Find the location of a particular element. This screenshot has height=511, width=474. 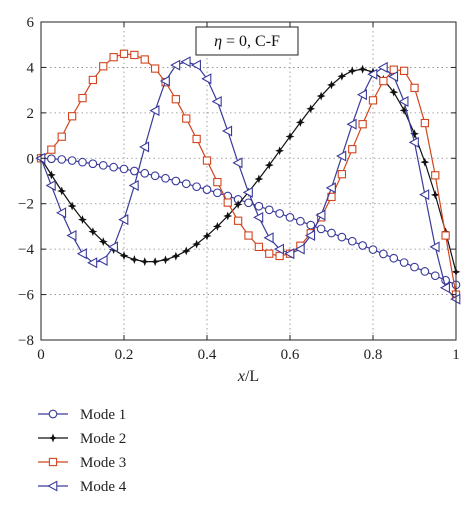

x-tick-label: 0.8 is located at coordinates (373, 355).